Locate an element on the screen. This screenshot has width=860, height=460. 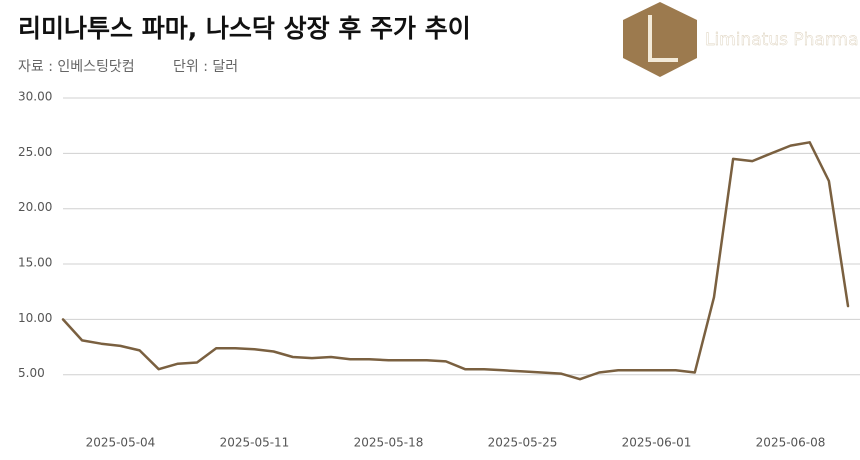
y-tick-label: 20.00 is located at coordinates (35, 207).